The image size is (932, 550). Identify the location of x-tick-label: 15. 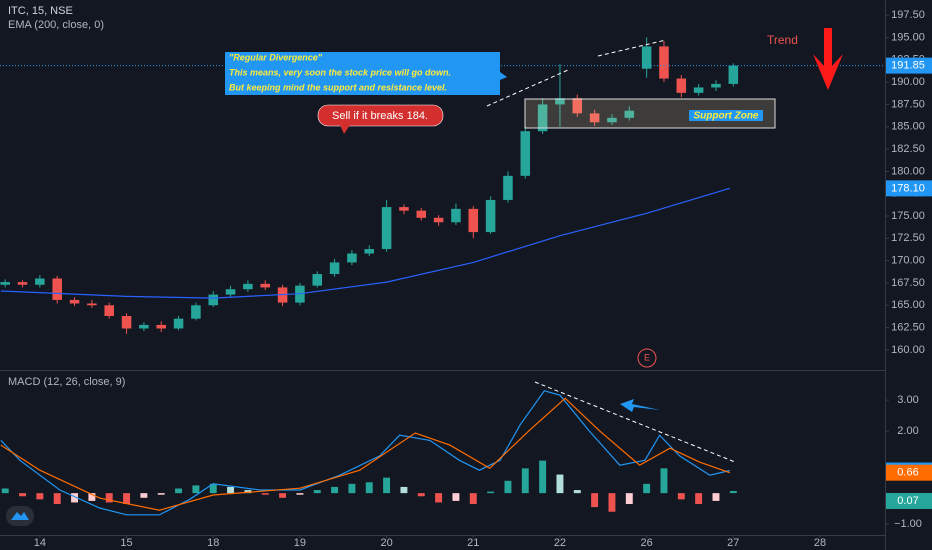
(126, 543).